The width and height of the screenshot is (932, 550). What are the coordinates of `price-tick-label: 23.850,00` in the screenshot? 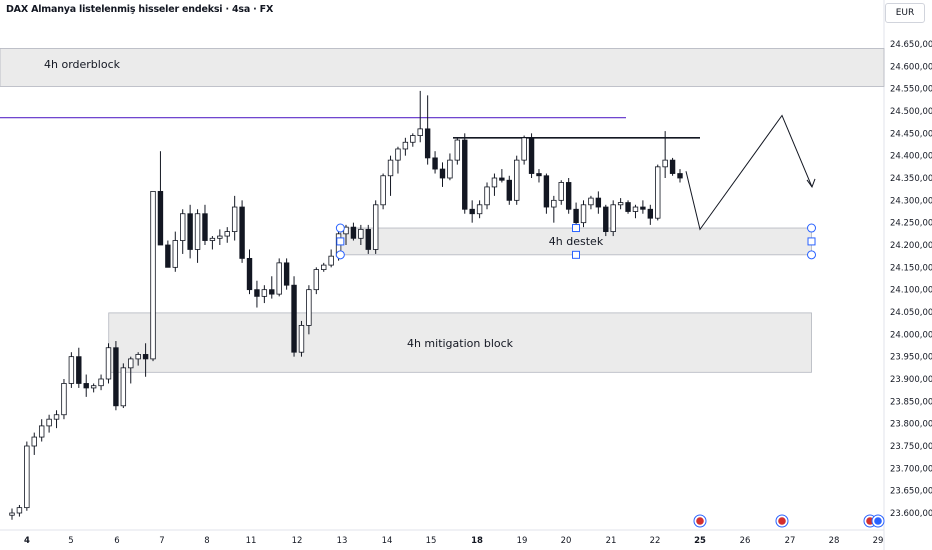 It's located at (911, 402).